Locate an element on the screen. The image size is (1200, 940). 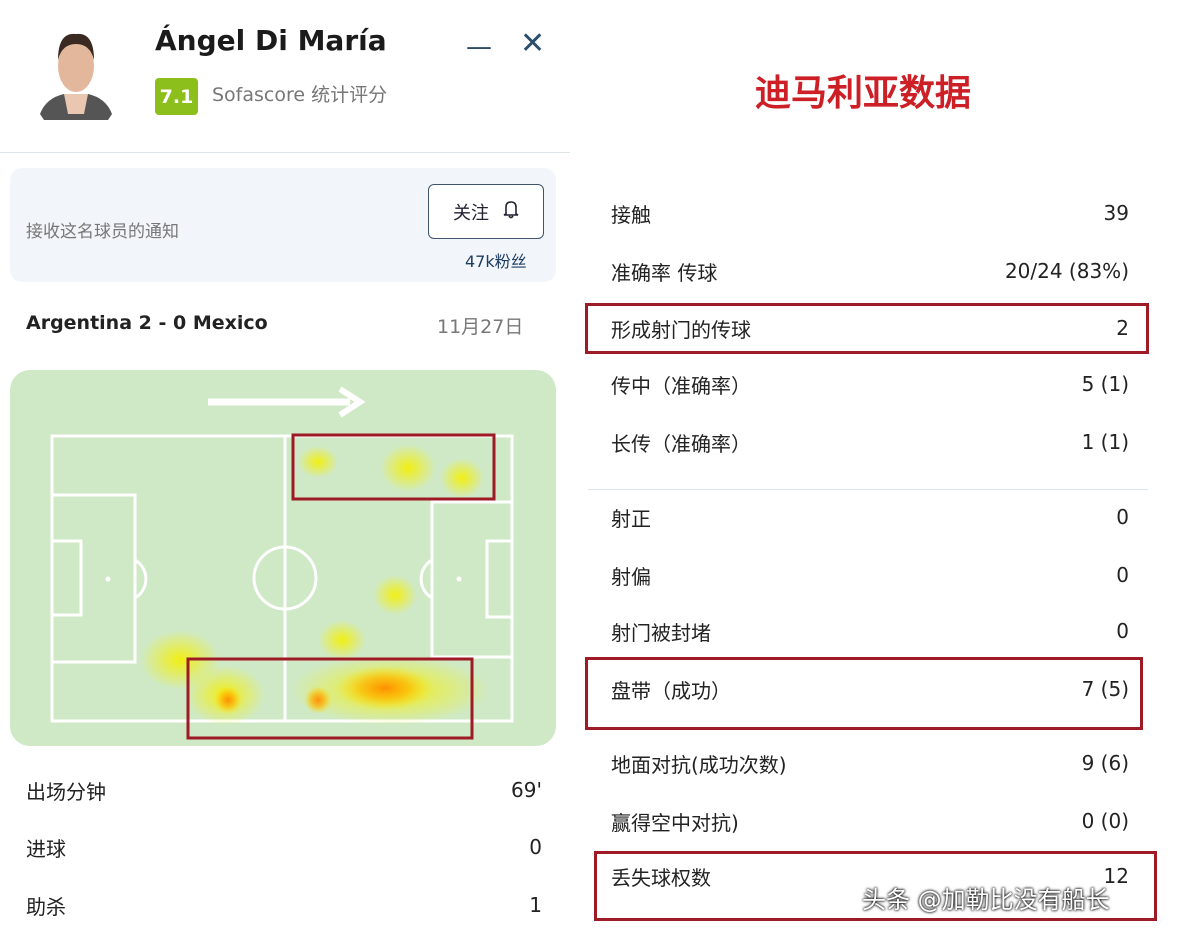
stat-value: 69' is located at coordinates (526, 790).